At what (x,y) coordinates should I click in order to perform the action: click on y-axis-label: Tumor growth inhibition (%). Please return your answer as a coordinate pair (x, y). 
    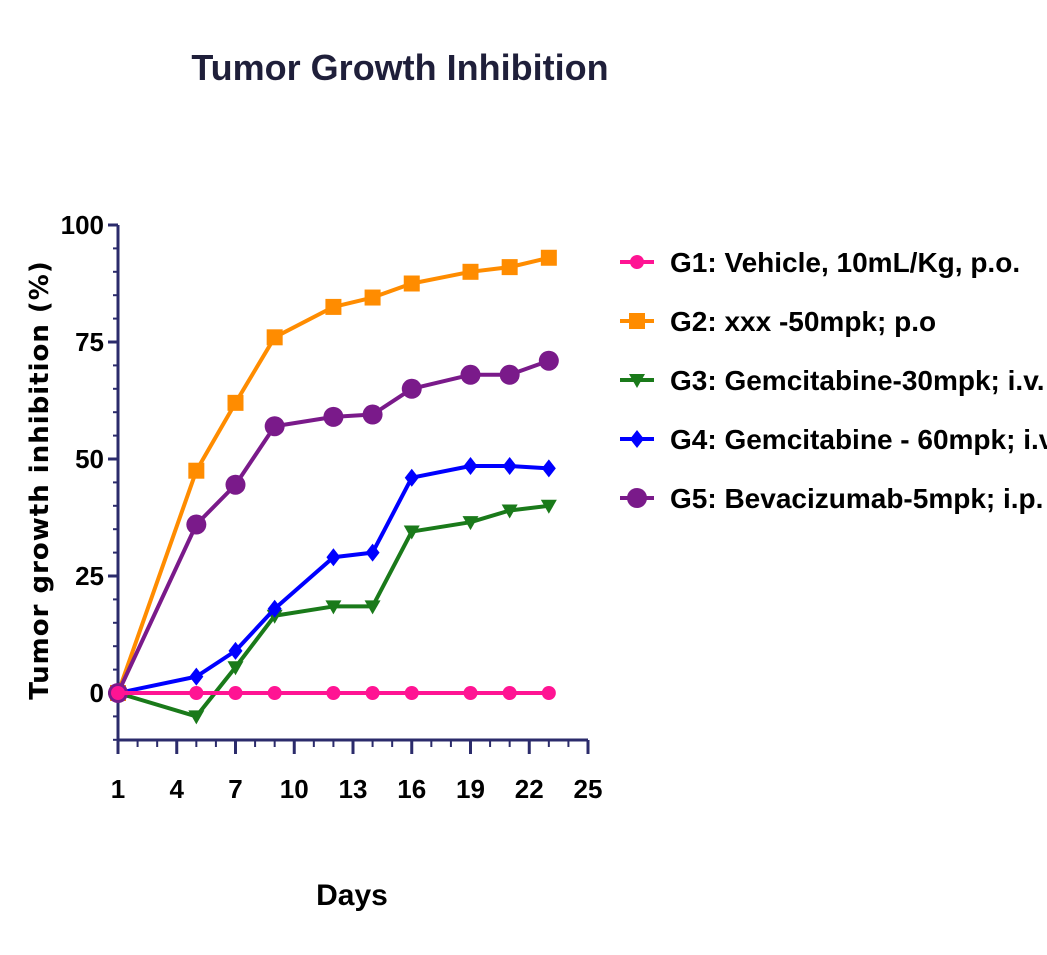
    Looking at the image, I should click on (40, 479).